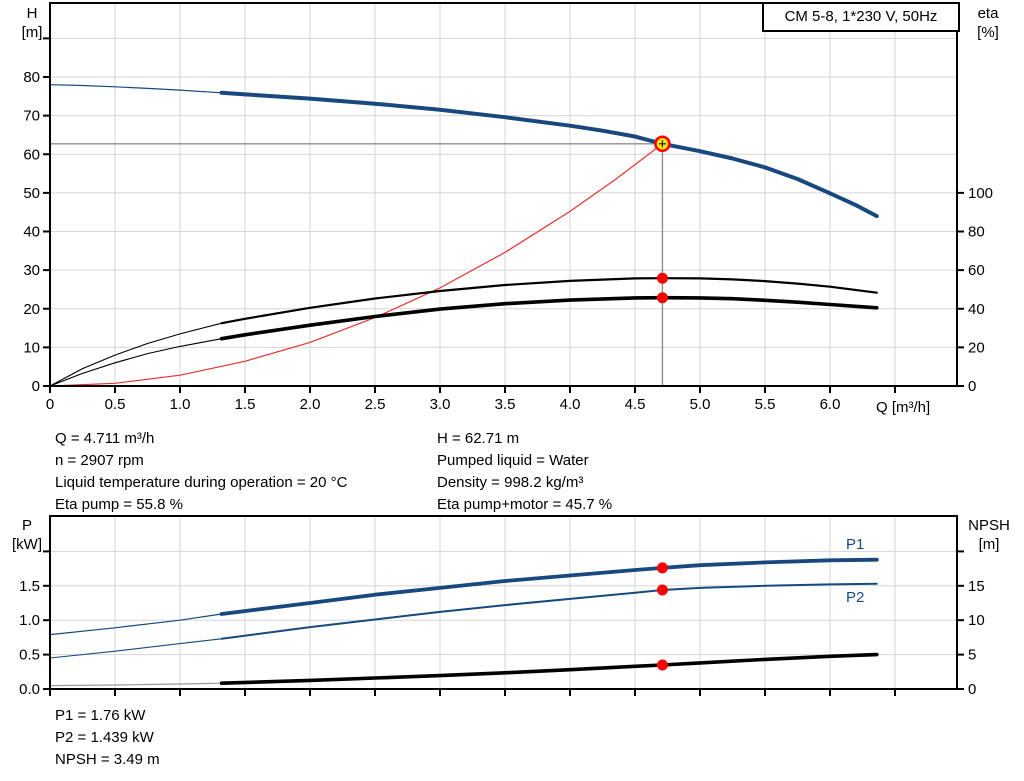 This screenshot has height=781, width=1024. I want to click on npsh-curve, so click(549, 669).